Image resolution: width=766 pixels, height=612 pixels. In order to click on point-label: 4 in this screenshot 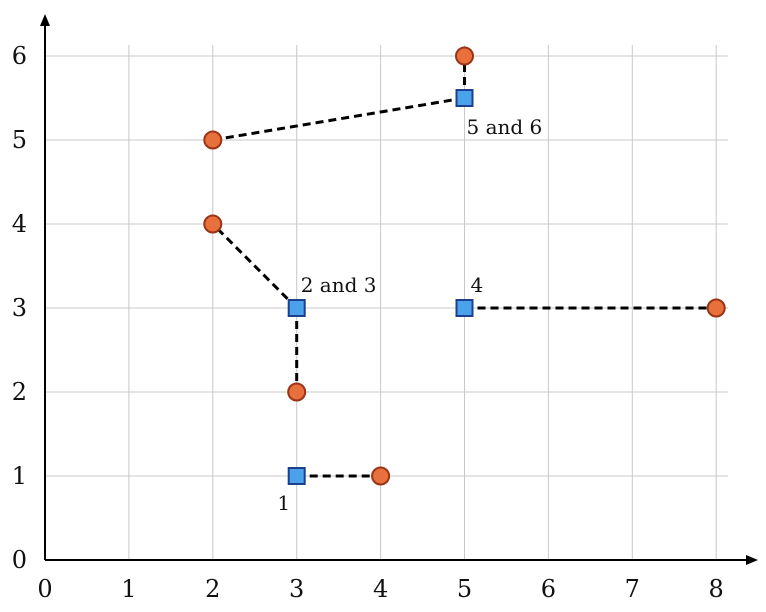, I will do `click(477, 285)`.